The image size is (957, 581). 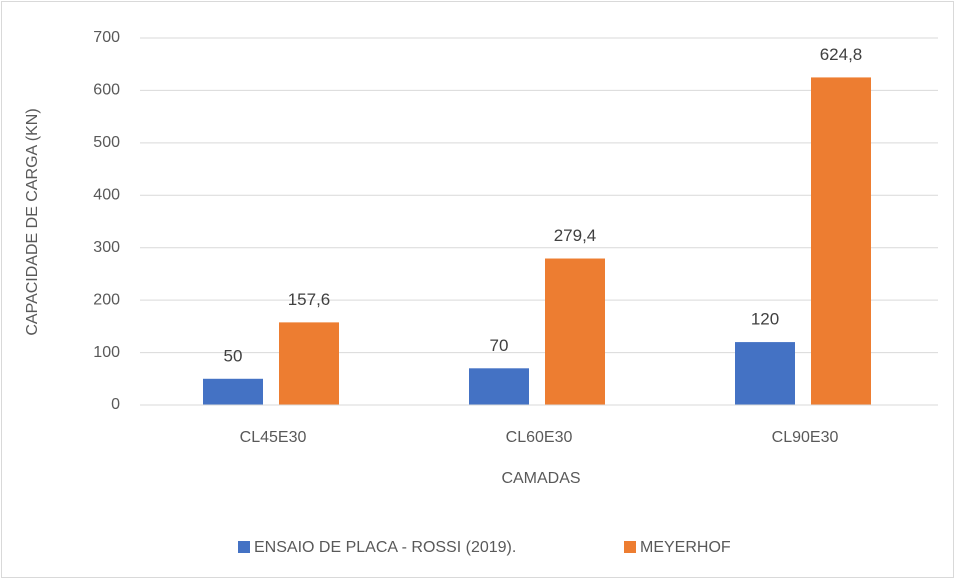 What do you see at coordinates (805, 437) in the screenshot?
I see `x-tick-label: CL90E30` at bounding box center [805, 437].